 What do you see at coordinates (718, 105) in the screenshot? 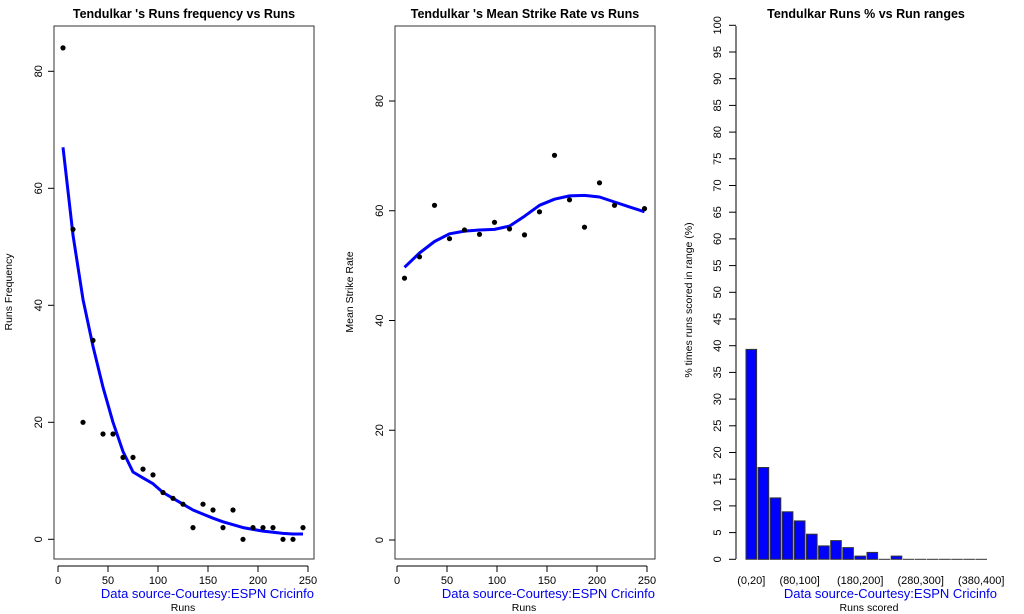
I see `y-tick-label: 85` at bounding box center [718, 105].